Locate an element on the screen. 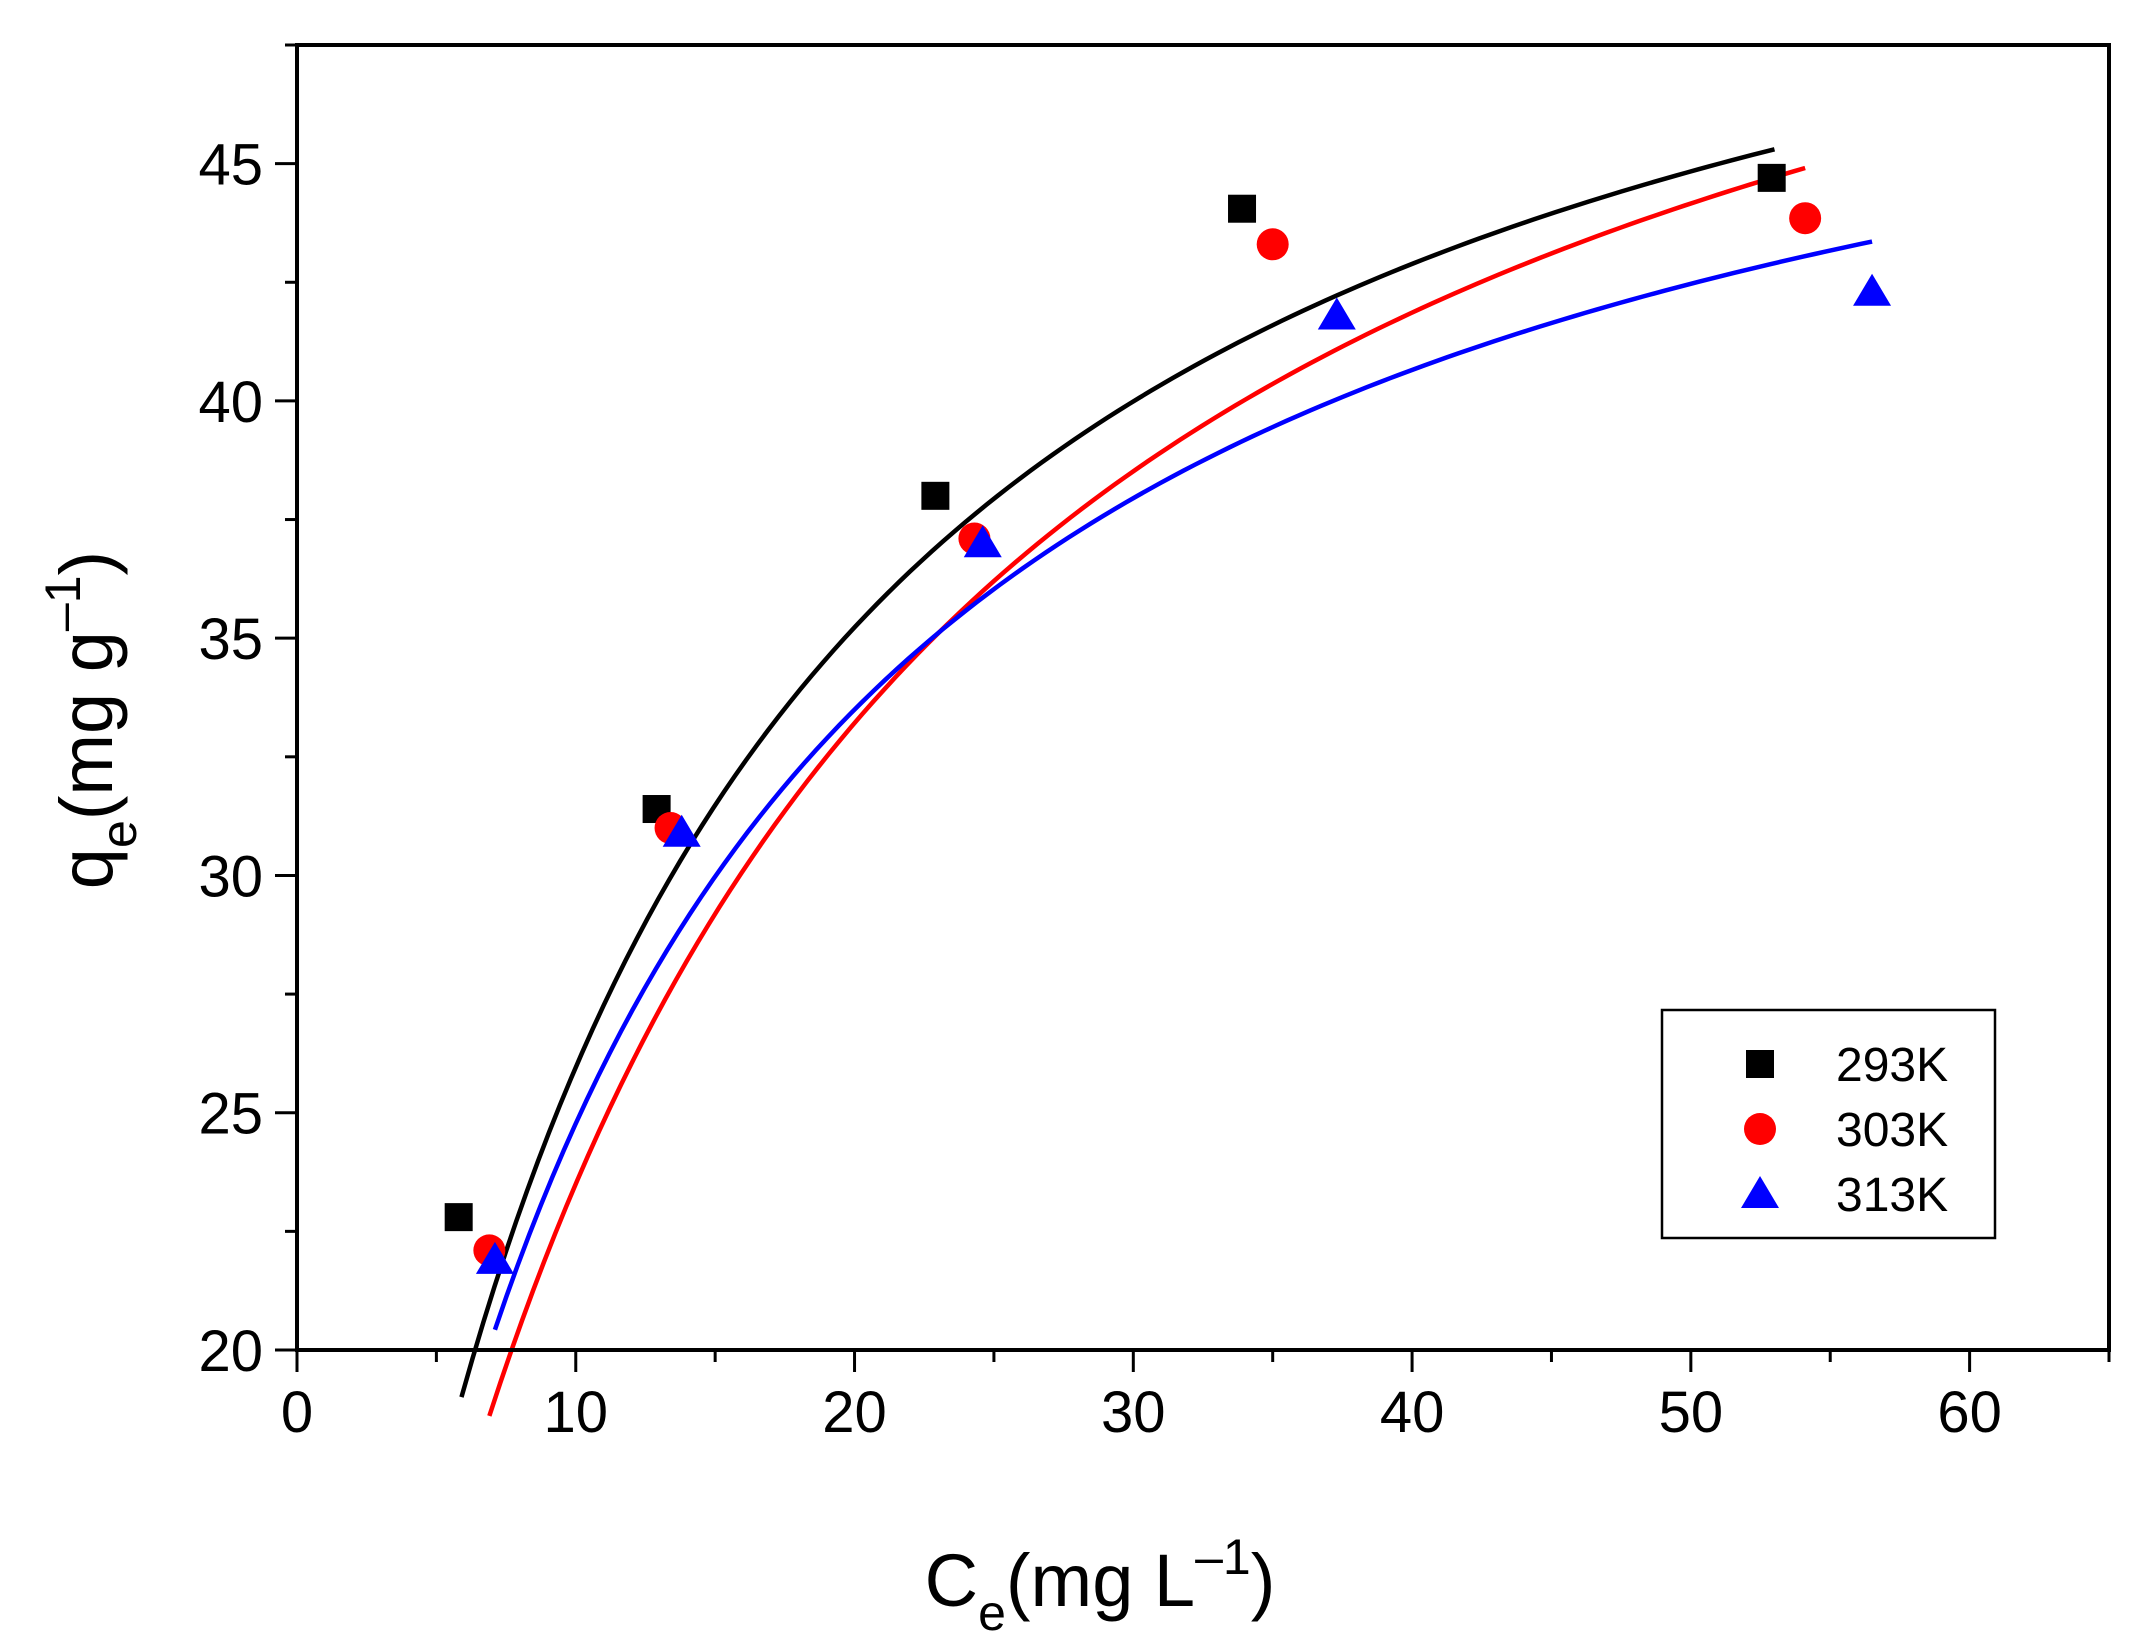  x-tick-label: 50 is located at coordinates (1691, 1412).